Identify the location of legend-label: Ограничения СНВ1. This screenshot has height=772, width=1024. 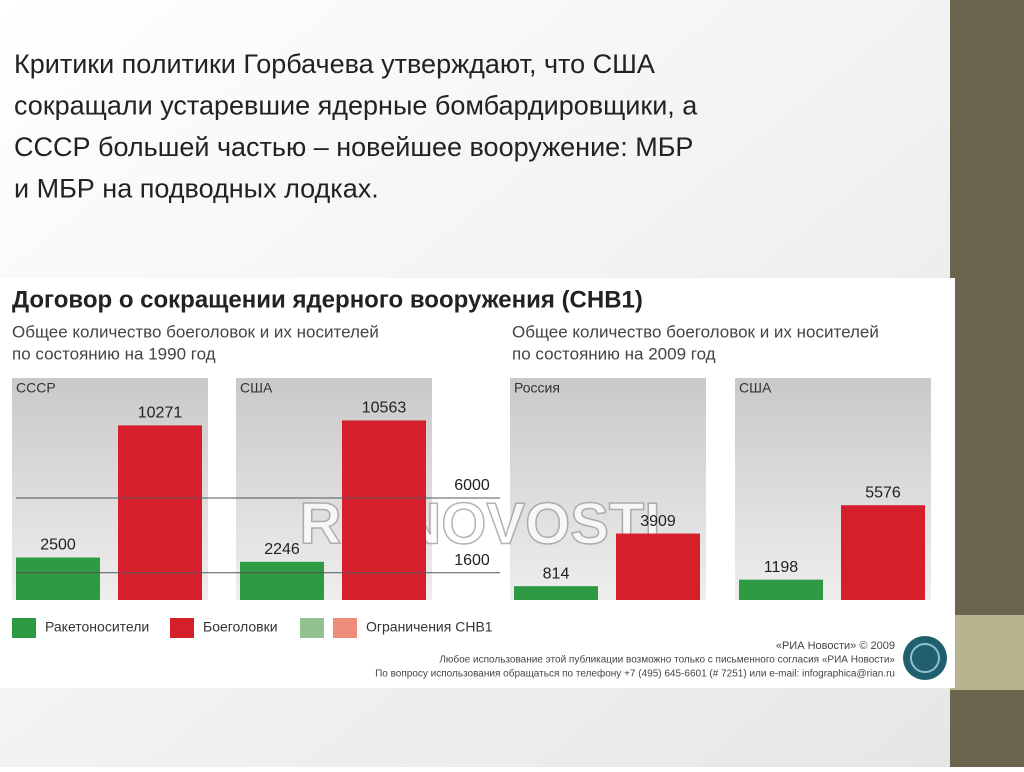
(429, 627).